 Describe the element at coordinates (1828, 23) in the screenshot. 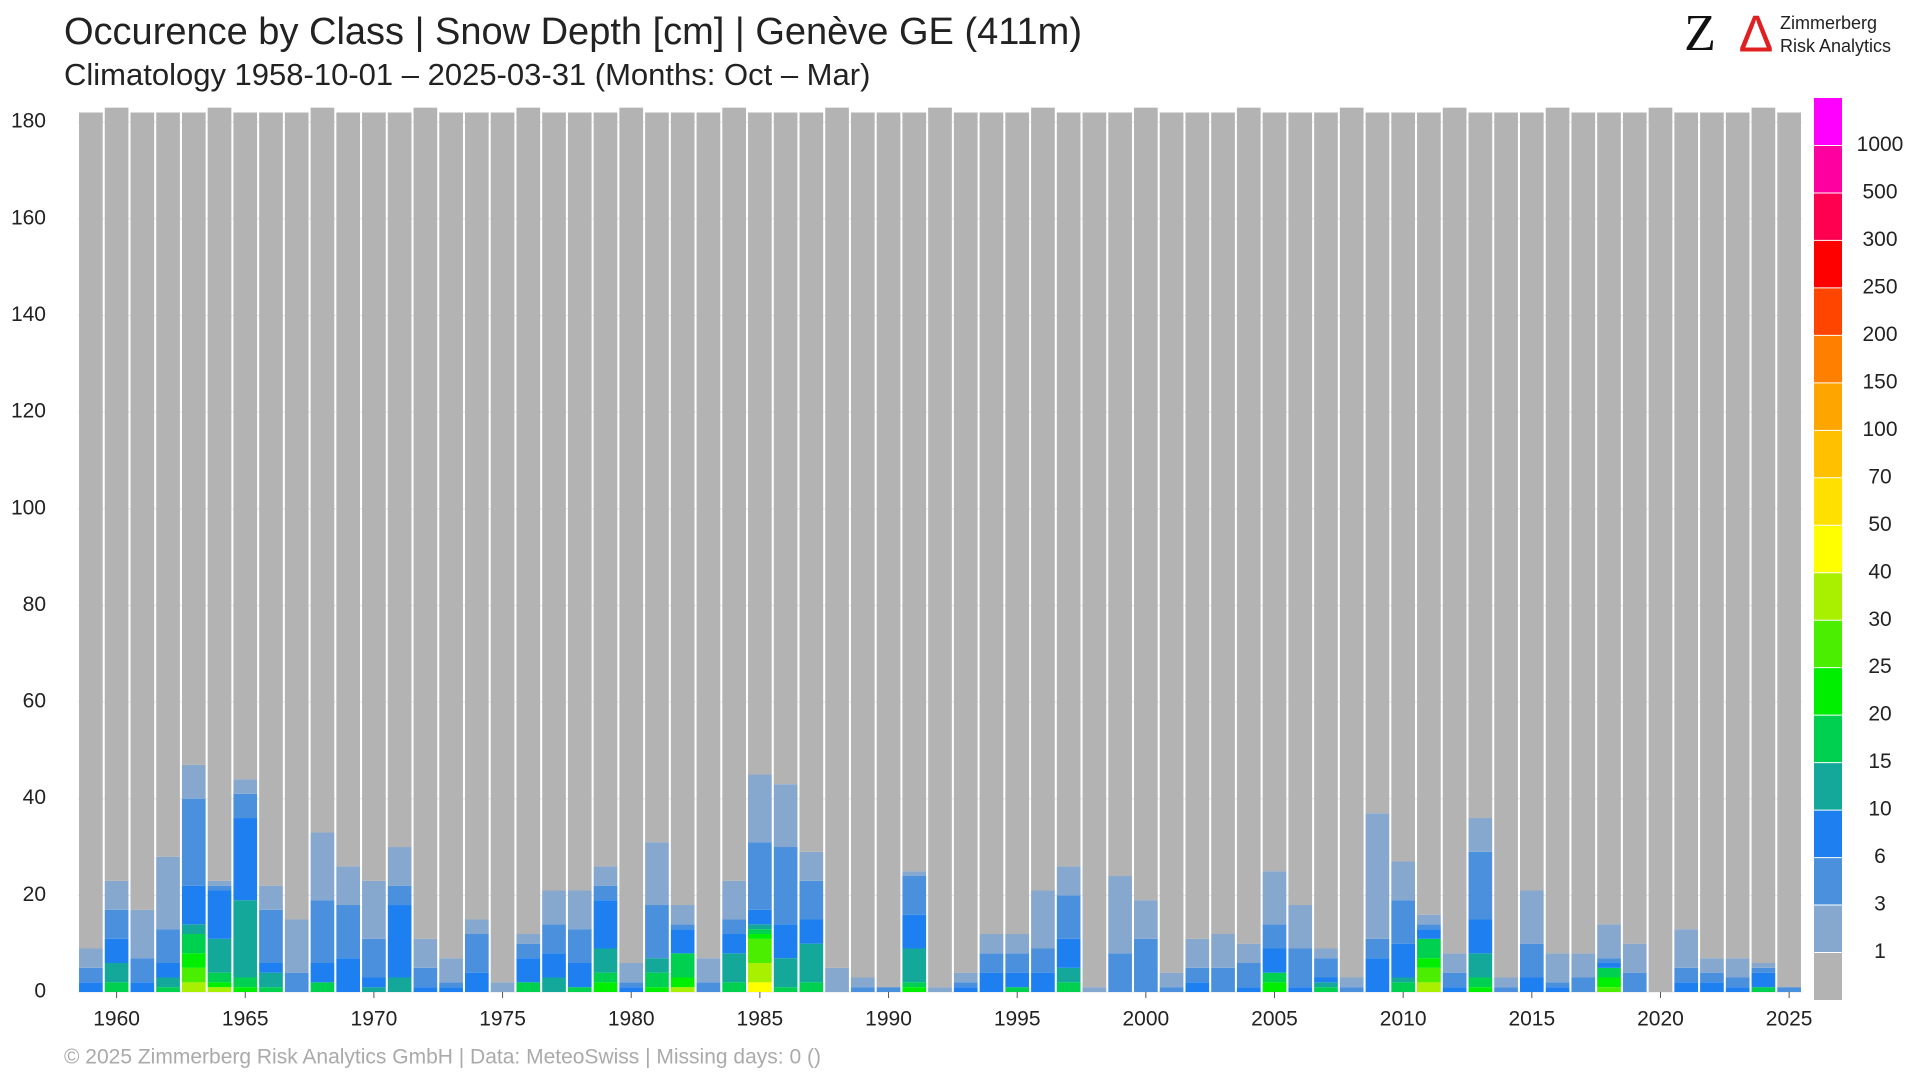

I see `logo-line1: Zimmerberg` at that location.